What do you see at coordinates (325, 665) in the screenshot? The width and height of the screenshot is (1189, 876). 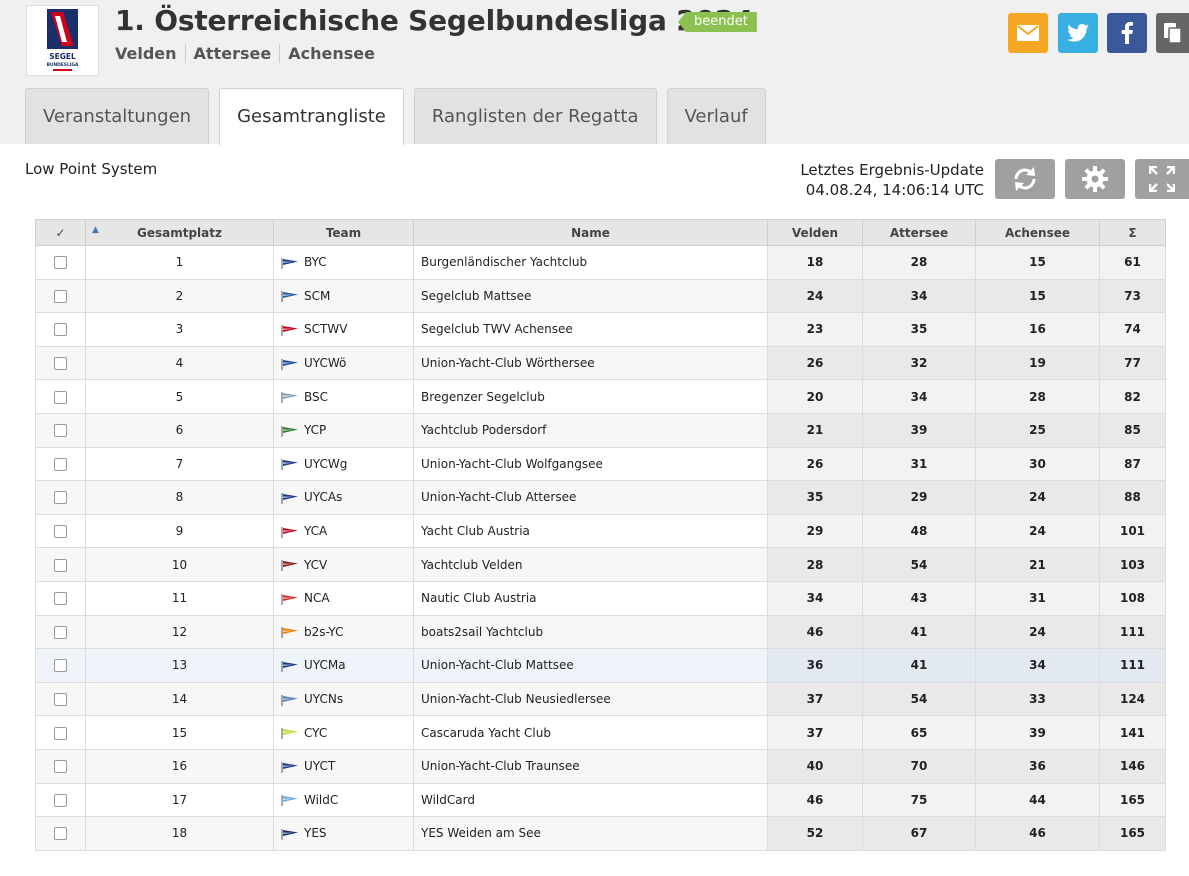 I see `team-abbr: UYCMa` at bounding box center [325, 665].